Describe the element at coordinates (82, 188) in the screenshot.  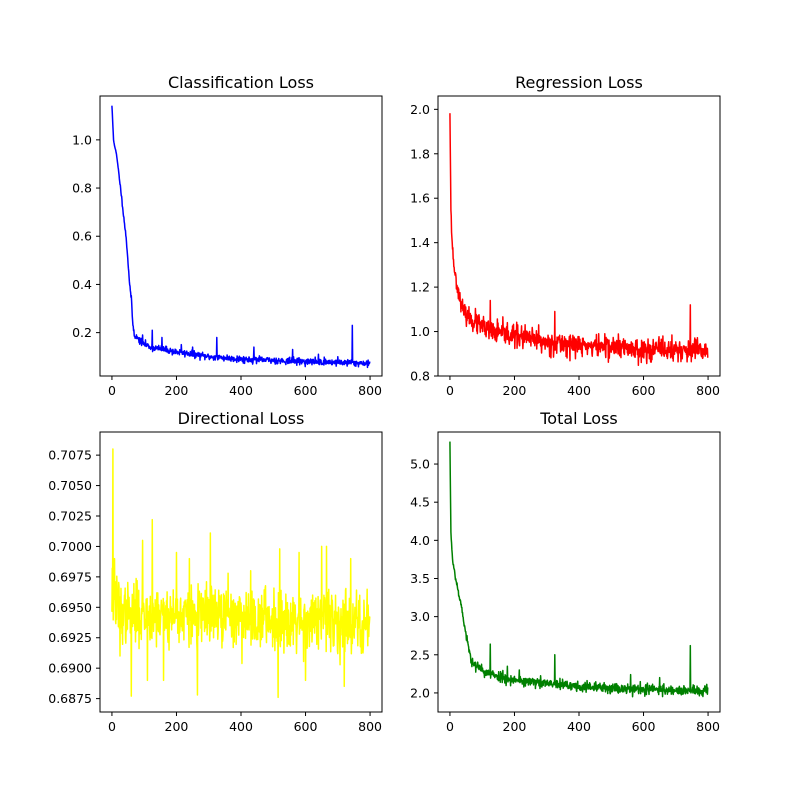
I see `classification-loss-y-tick-label: 0.8` at that location.